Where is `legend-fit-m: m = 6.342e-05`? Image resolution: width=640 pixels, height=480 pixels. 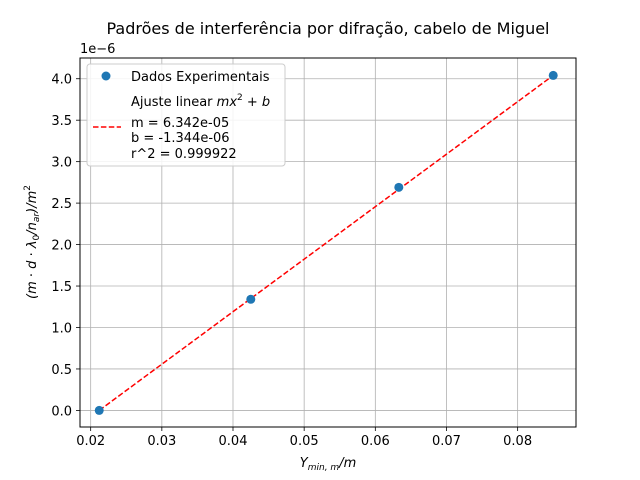 legend-fit-m: m = 6.342e-05 is located at coordinates (180, 123).